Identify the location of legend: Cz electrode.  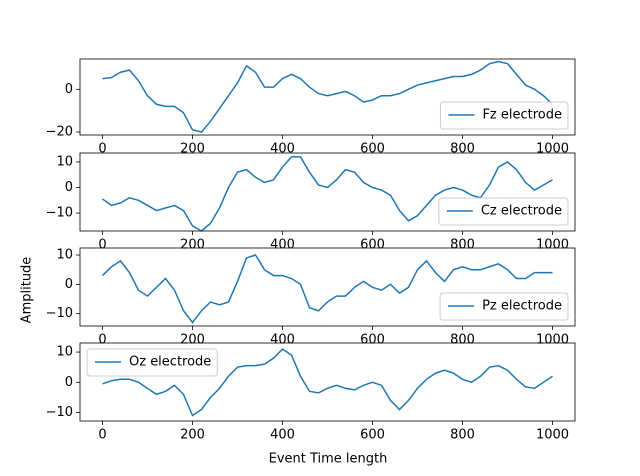
(503, 211).